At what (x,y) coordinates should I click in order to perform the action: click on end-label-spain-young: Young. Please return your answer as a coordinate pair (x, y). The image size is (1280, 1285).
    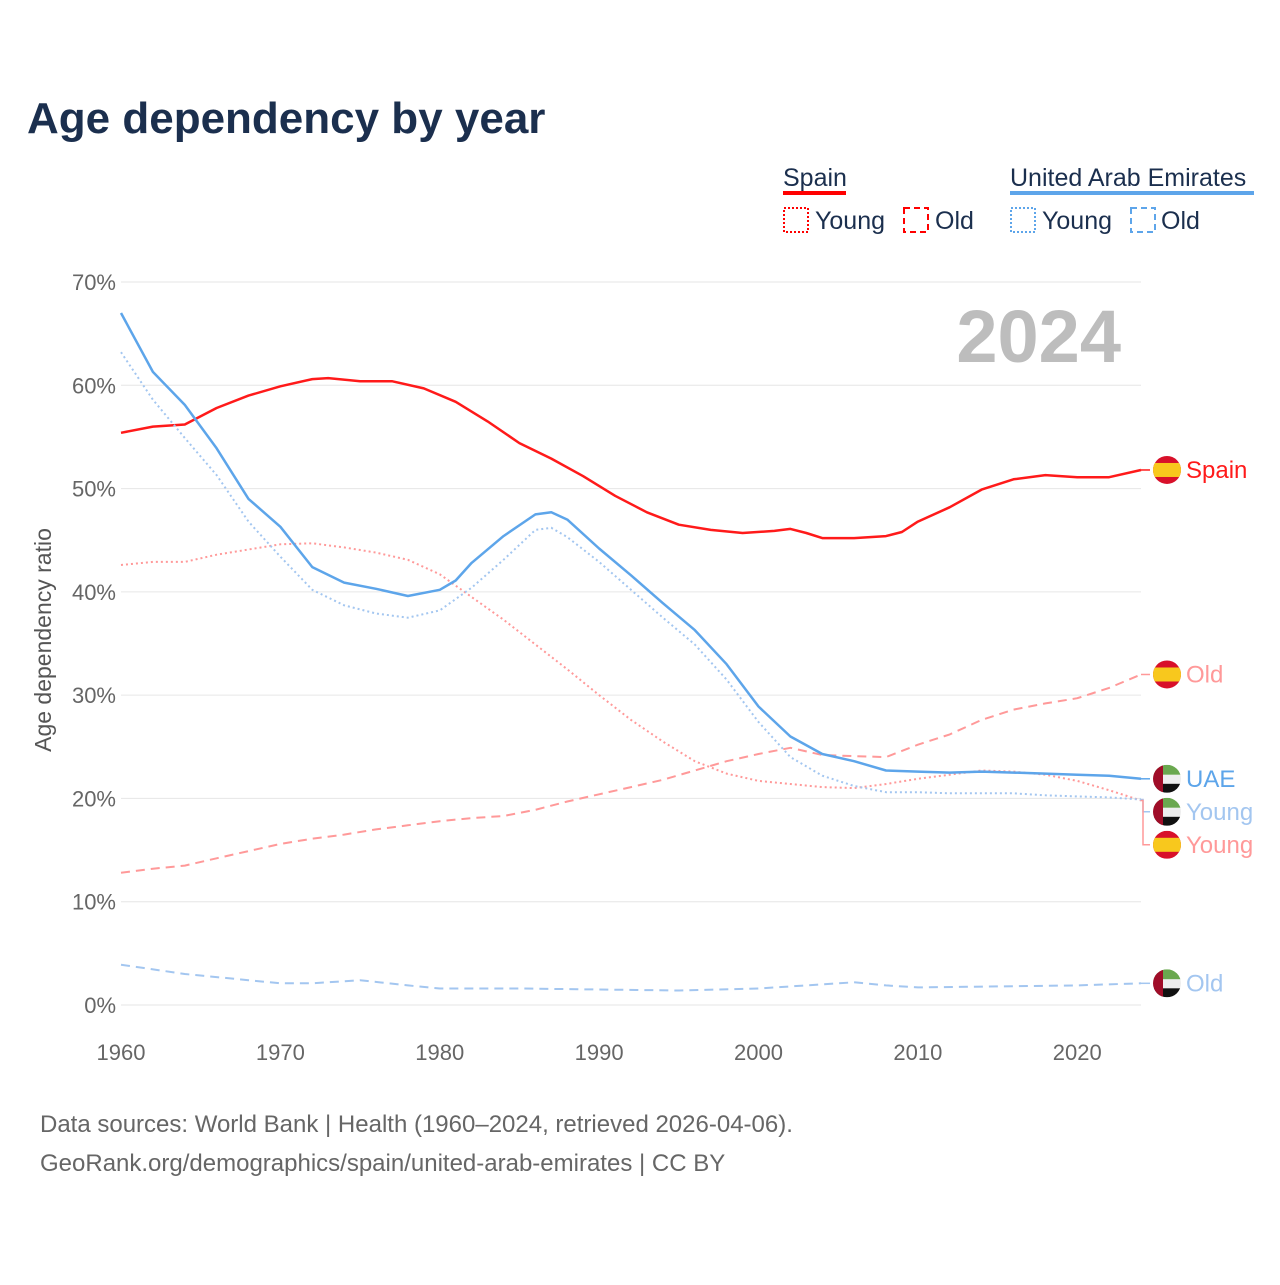
    Looking at the image, I should click on (1197, 829).